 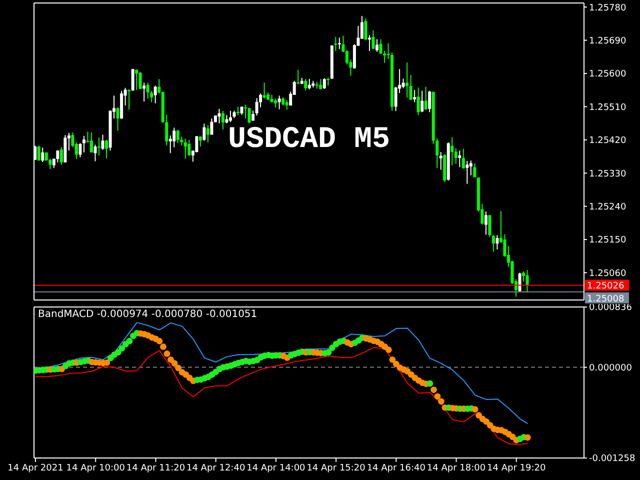 I want to click on x-tick-label: 14 Apr 12:40, so click(x=216, y=468).